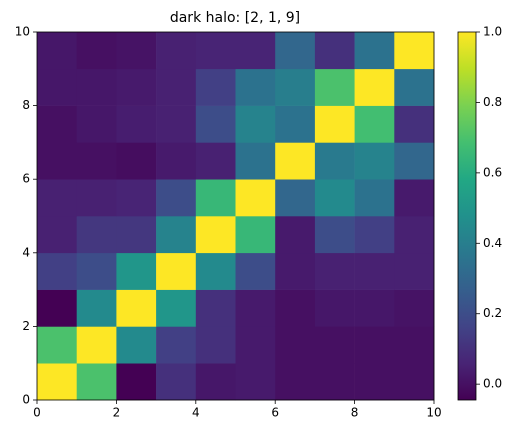 This screenshot has height=435, width=519. I want to click on x-tick-label: 10, so click(433, 413).